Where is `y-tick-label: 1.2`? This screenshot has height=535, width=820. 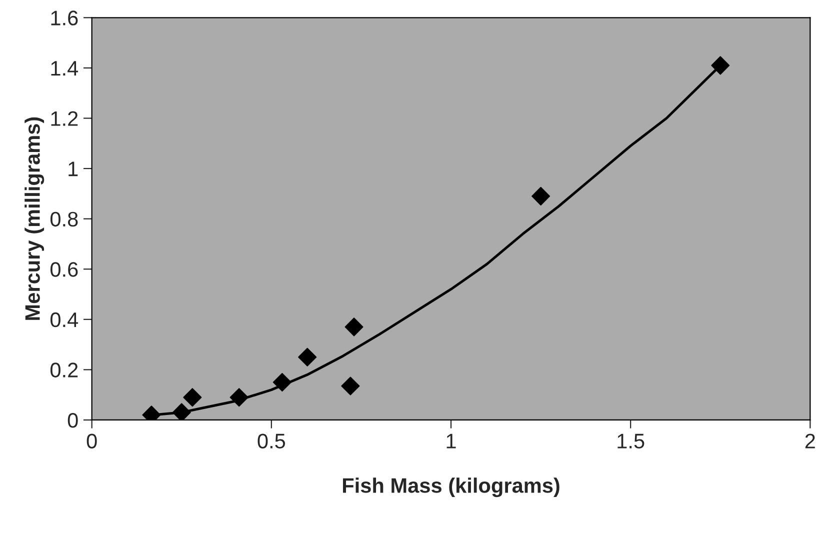 y-tick-label: 1.2 is located at coordinates (64, 118).